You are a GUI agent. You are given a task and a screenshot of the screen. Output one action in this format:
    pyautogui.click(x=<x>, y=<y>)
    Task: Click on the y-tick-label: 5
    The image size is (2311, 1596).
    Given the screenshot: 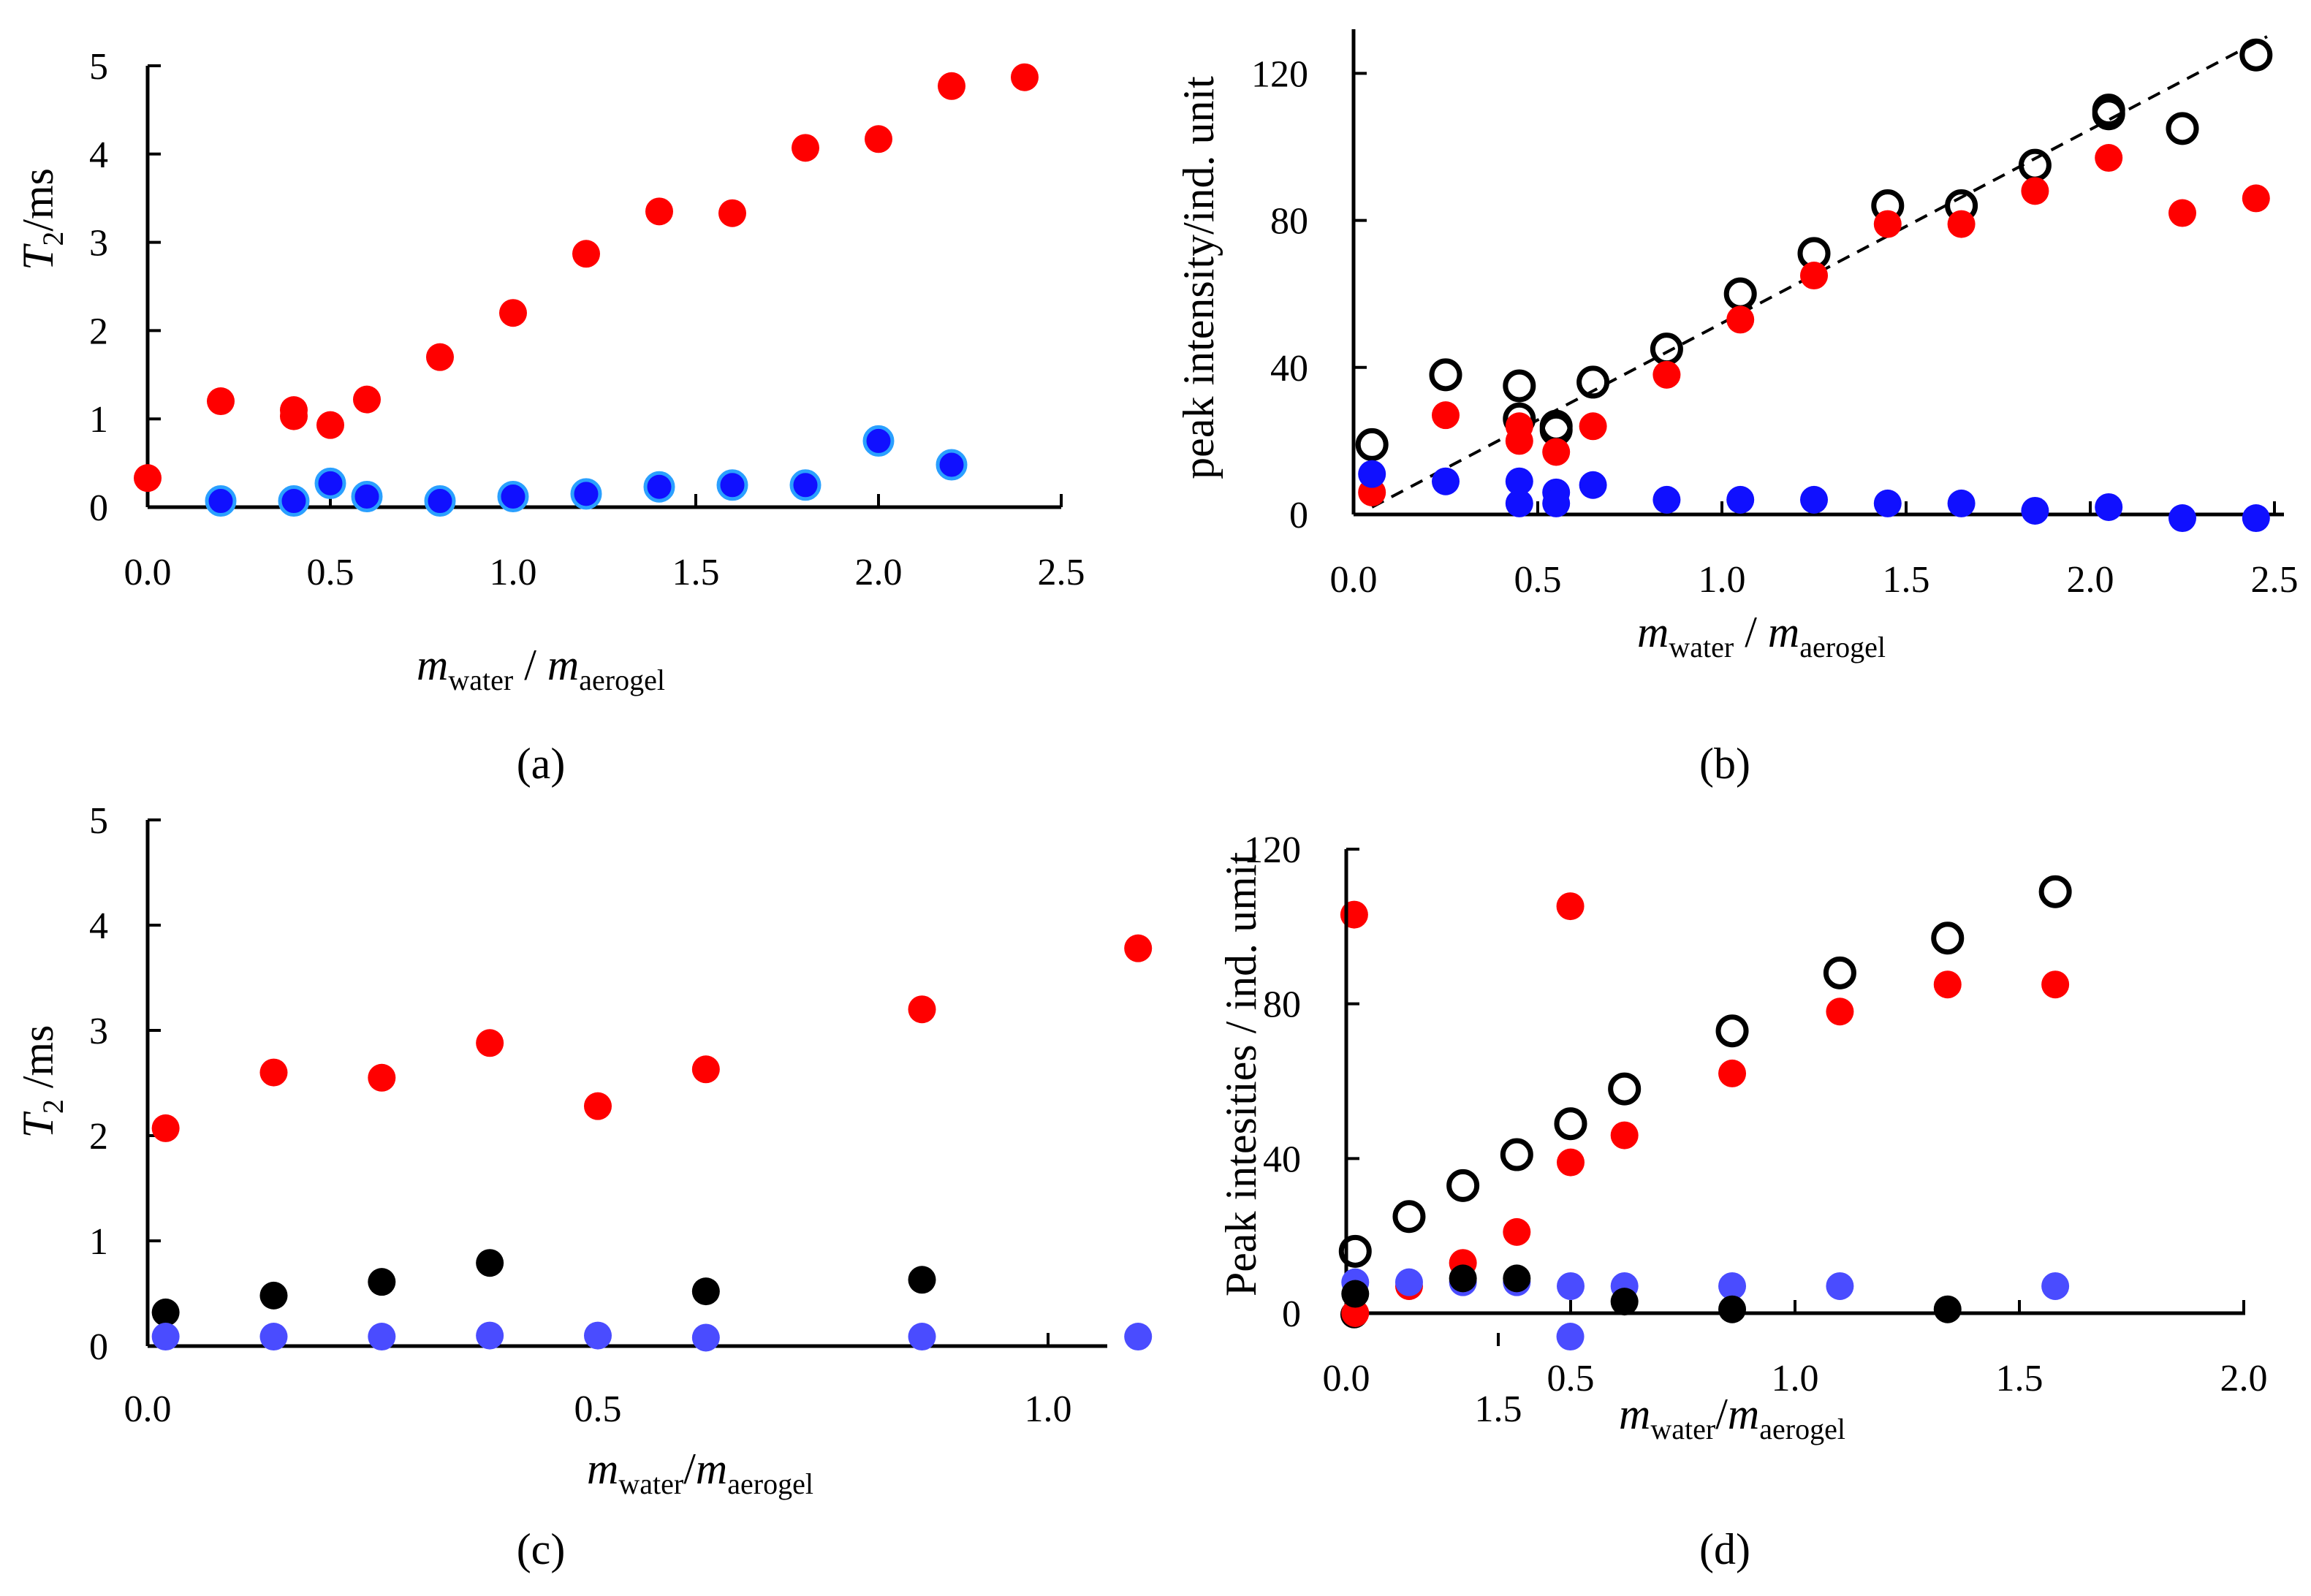 What is the action you would take?
    pyautogui.click(x=98, y=67)
    